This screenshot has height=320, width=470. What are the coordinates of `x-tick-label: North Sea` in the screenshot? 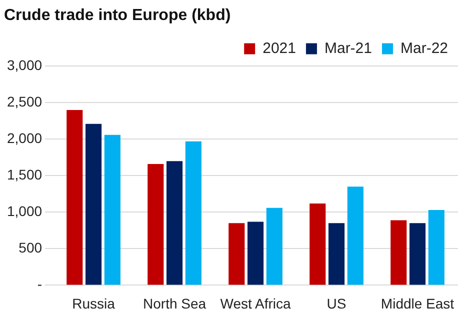 It's located at (174, 303).